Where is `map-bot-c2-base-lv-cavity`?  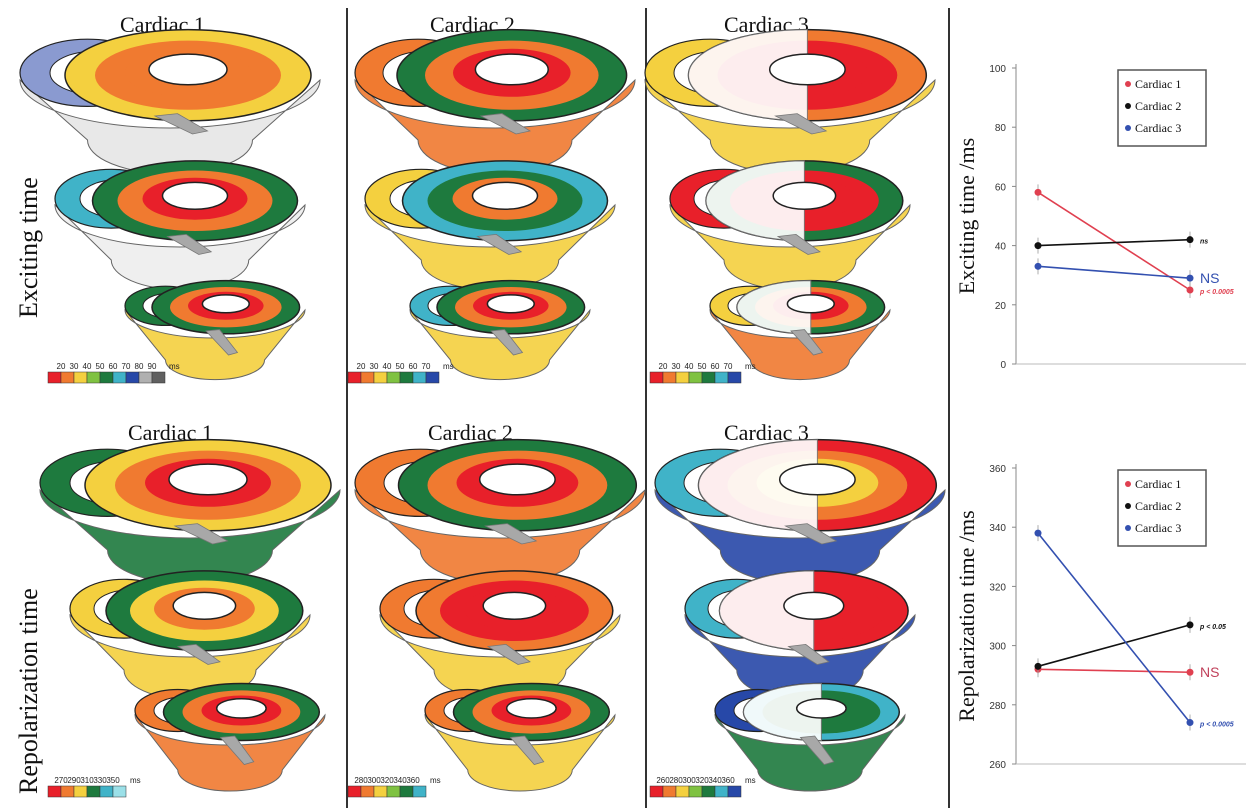 map-bot-c2-base-lv-cavity is located at coordinates (517, 479).